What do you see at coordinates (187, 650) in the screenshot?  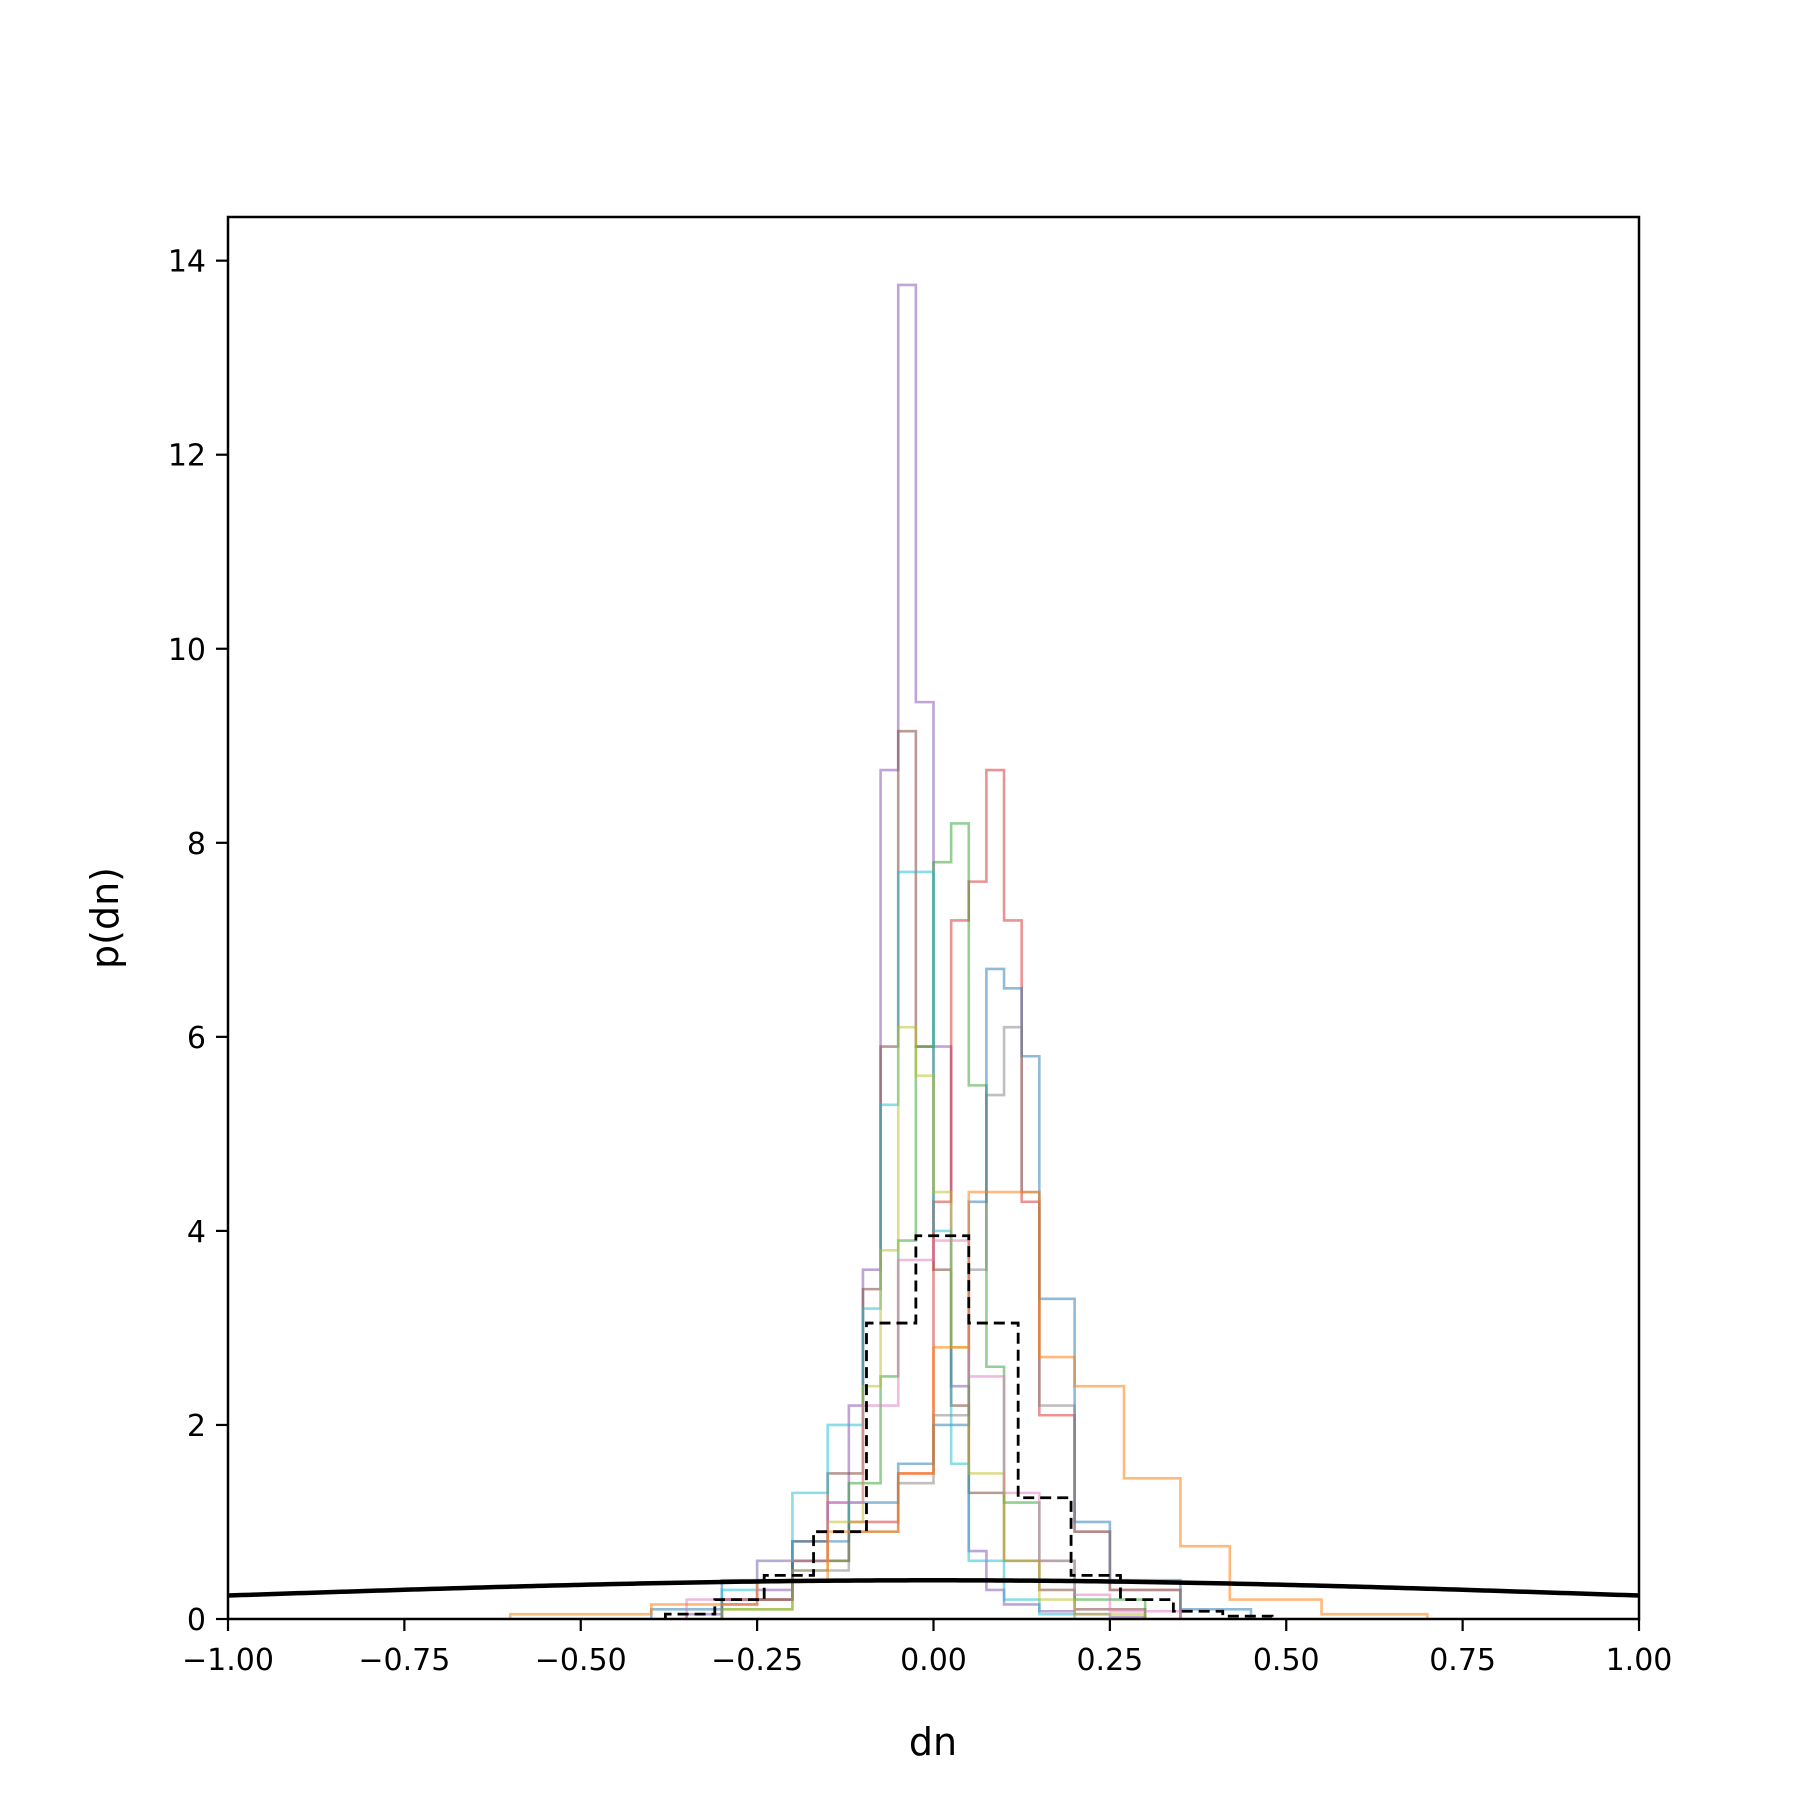 I see `y-tick-label: 10` at bounding box center [187, 650].